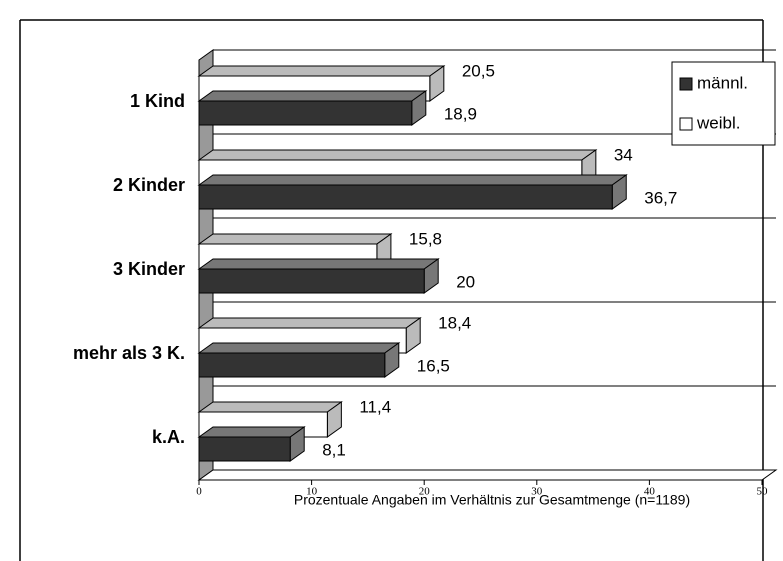  What do you see at coordinates (375, 406) in the screenshot?
I see `value-label: 11,4` at bounding box center [375, 406].